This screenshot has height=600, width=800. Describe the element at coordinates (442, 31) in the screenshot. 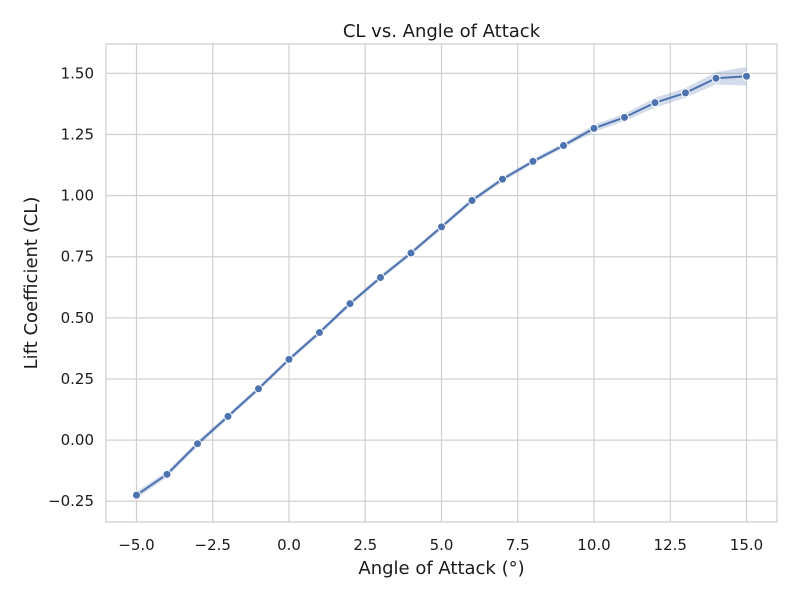

I see `chart-title: CL vs. Angle of Attack` at that location.